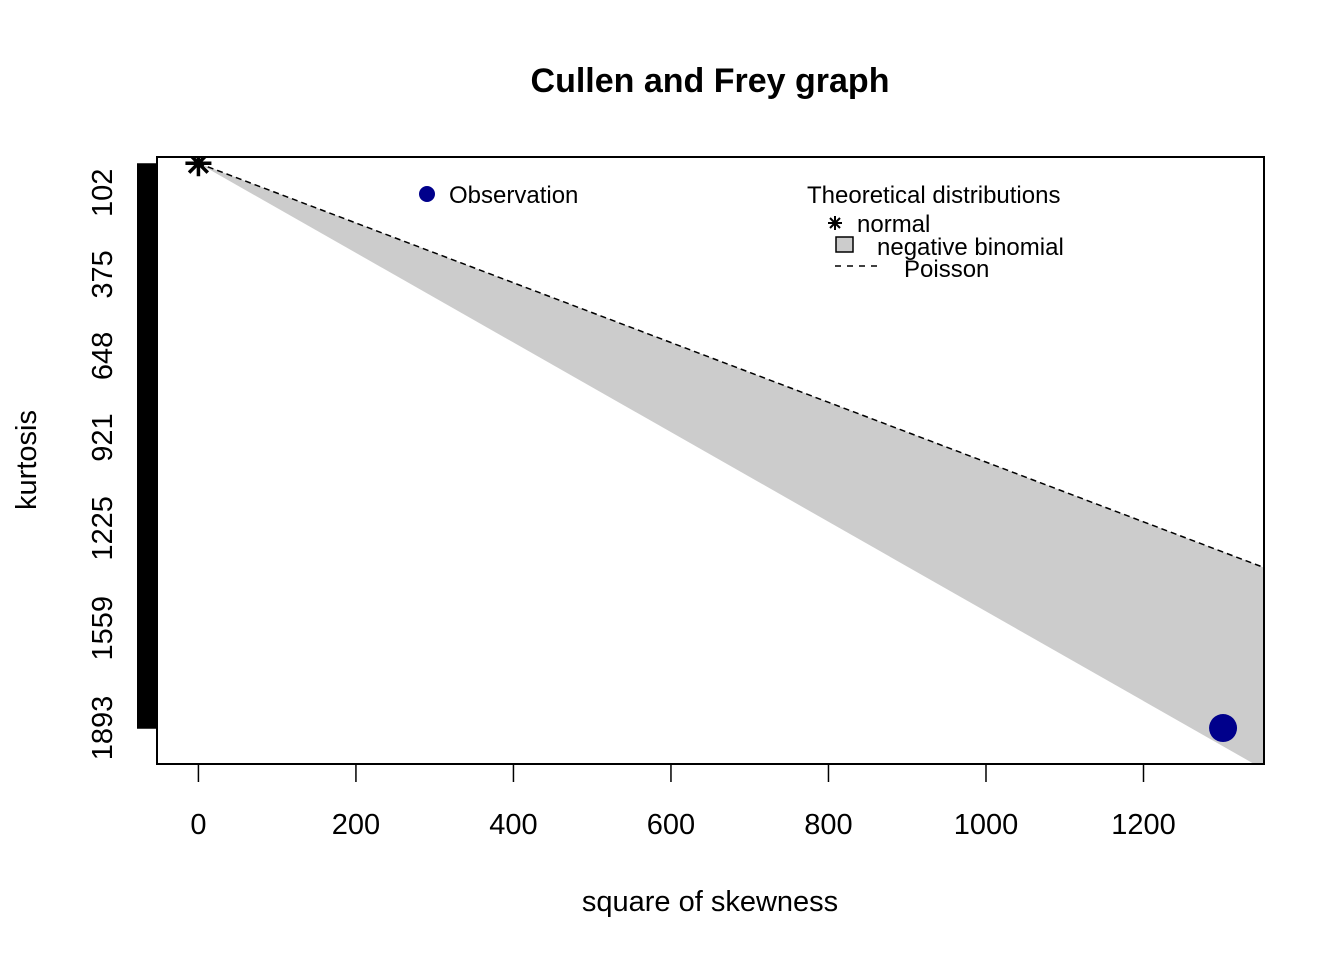 Image resolution: width=1344 pixels, height=960 pixels. What do you see at coordinates (986, 825) in the screenshot?
I see `x-tick-label: 1000` at bounding box center [986, 825].